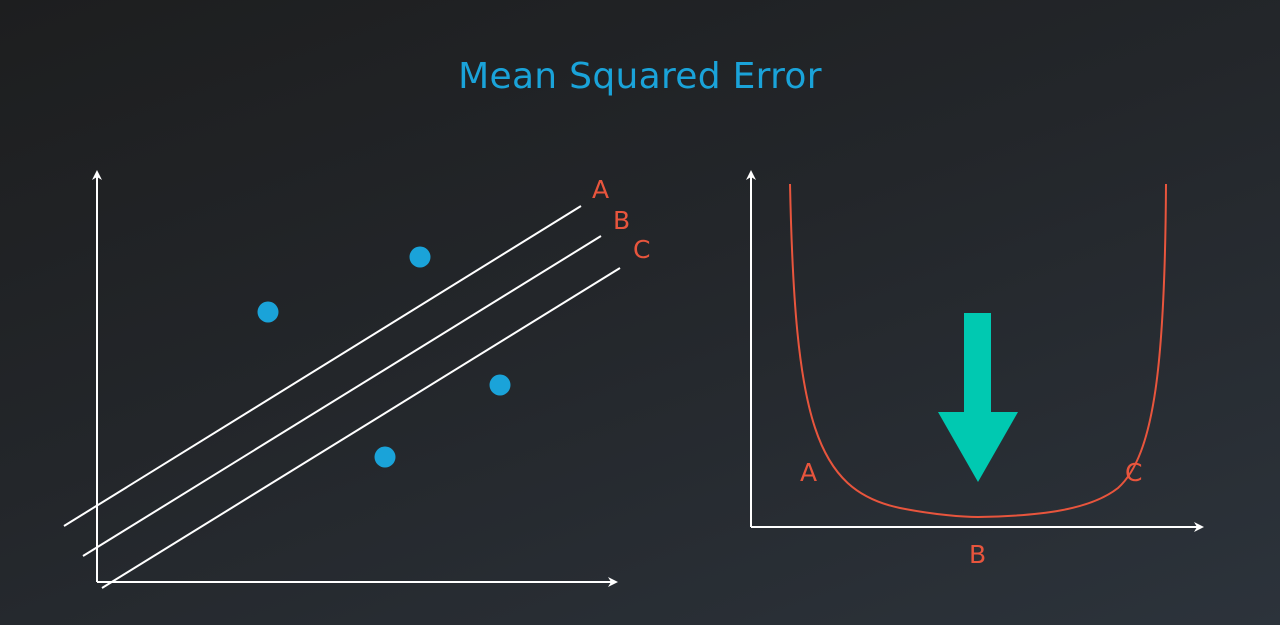 The width and height of the screenshot is (1280, 625). Describe the element at coordinates (641, 249) in the screenshot. I see `line-label-c: C` at that location.